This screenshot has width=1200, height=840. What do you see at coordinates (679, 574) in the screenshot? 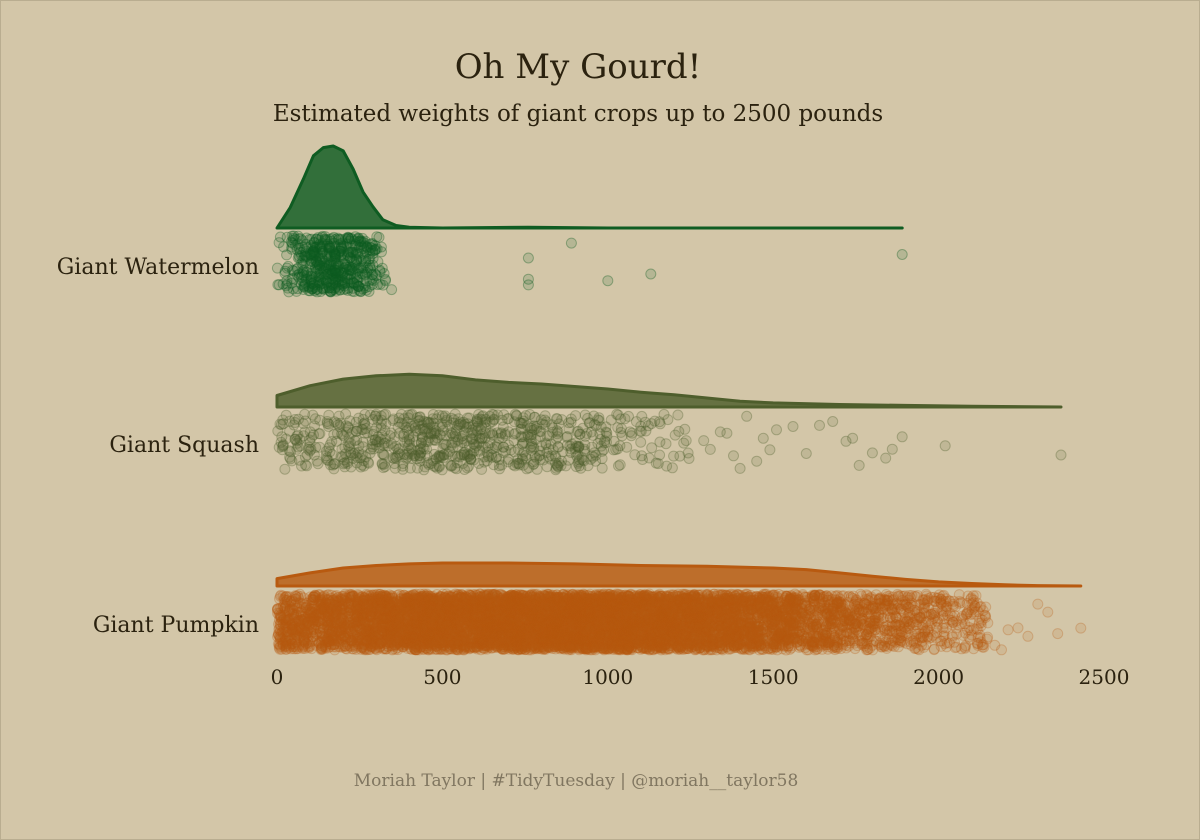
I see `density-giant-pumpkin` at bounding box center [679, 574].